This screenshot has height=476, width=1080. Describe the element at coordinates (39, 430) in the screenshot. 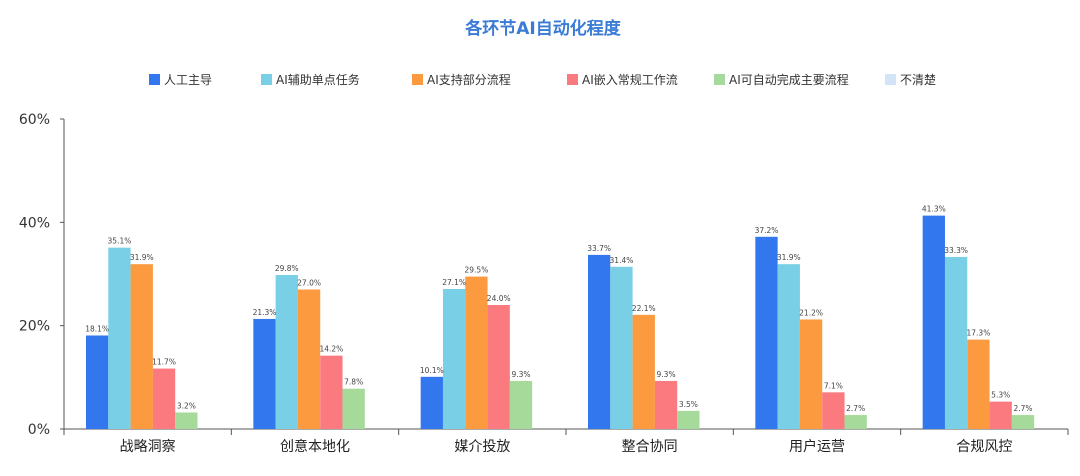

I see `y-tick-label: 0%` at that location.